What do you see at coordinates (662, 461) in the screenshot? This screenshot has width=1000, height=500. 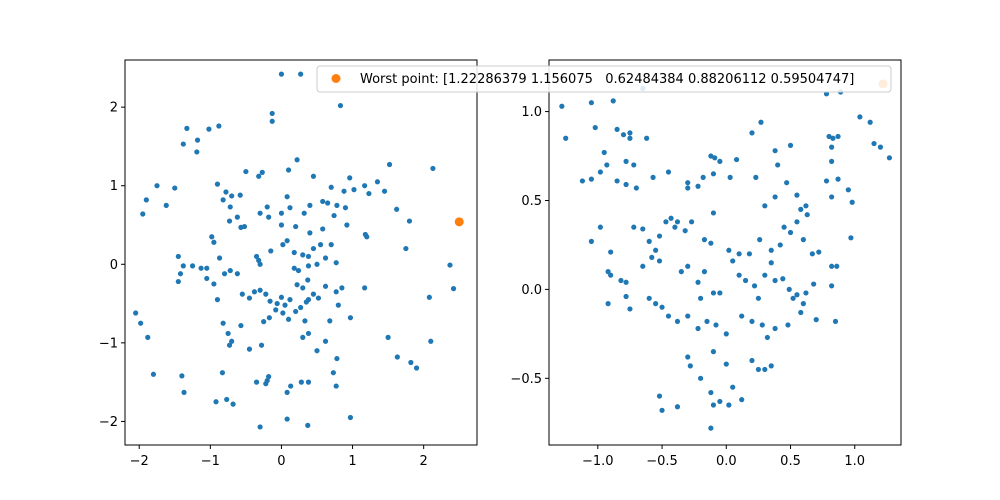 I see `x-tick-label: −0.5` at bounding box center [662, 461].